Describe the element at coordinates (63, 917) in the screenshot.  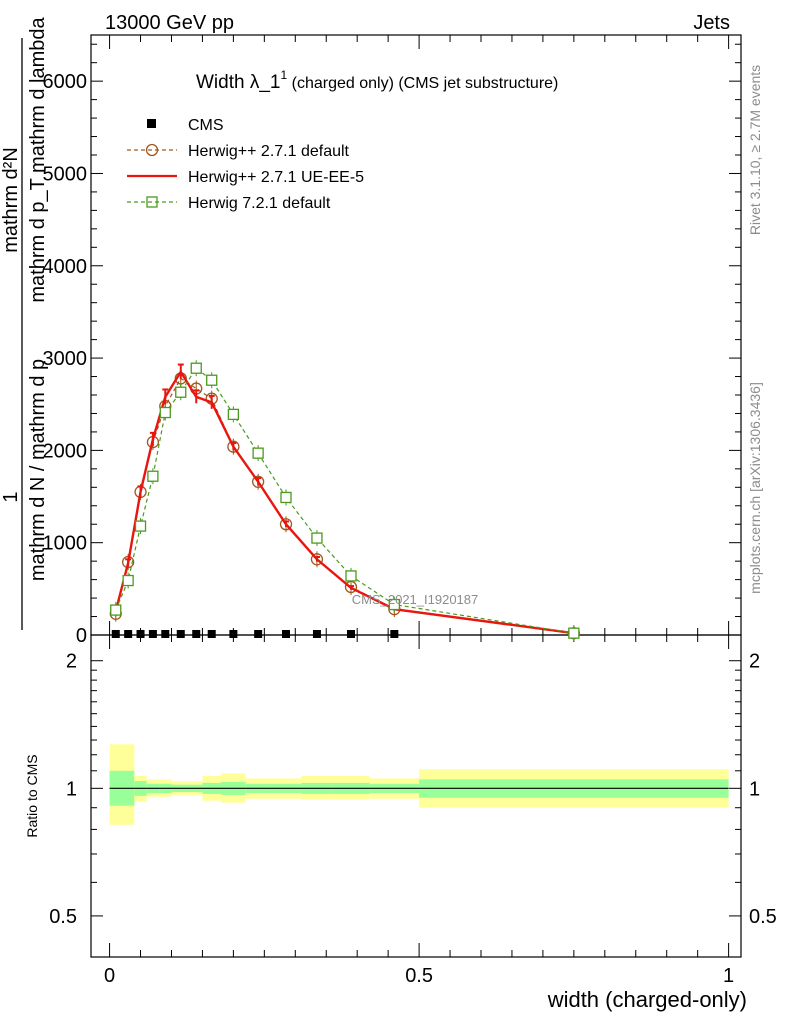
I see `ratio-tick-label: 0.5` at that location.